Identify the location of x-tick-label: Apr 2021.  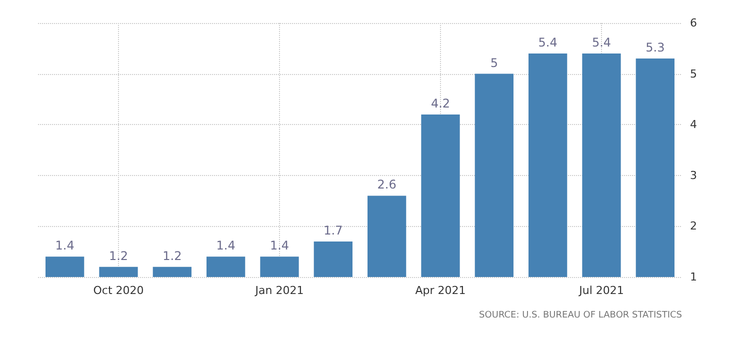
(440, 290).